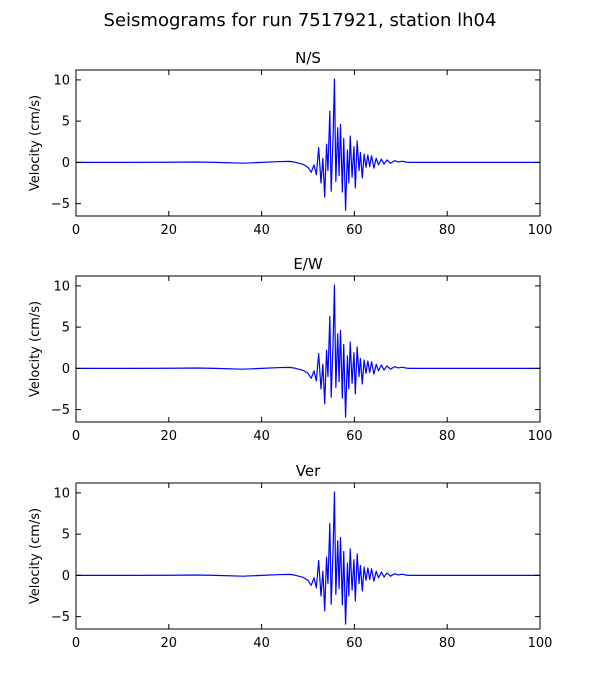  I want to click on x-tick-label-ver: 80, so click(447, 643).